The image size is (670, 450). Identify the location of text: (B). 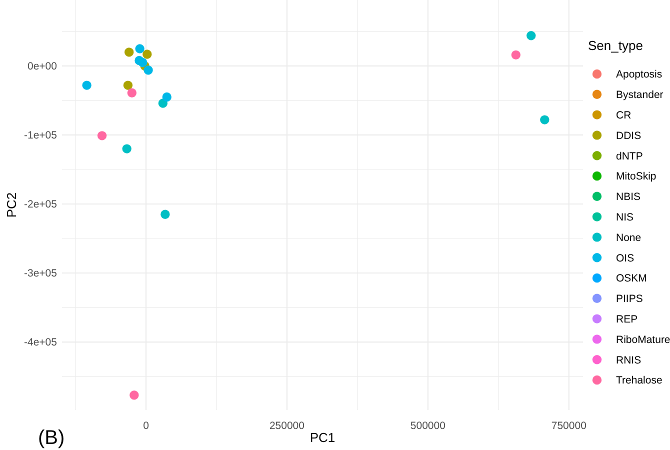
(51, 438).